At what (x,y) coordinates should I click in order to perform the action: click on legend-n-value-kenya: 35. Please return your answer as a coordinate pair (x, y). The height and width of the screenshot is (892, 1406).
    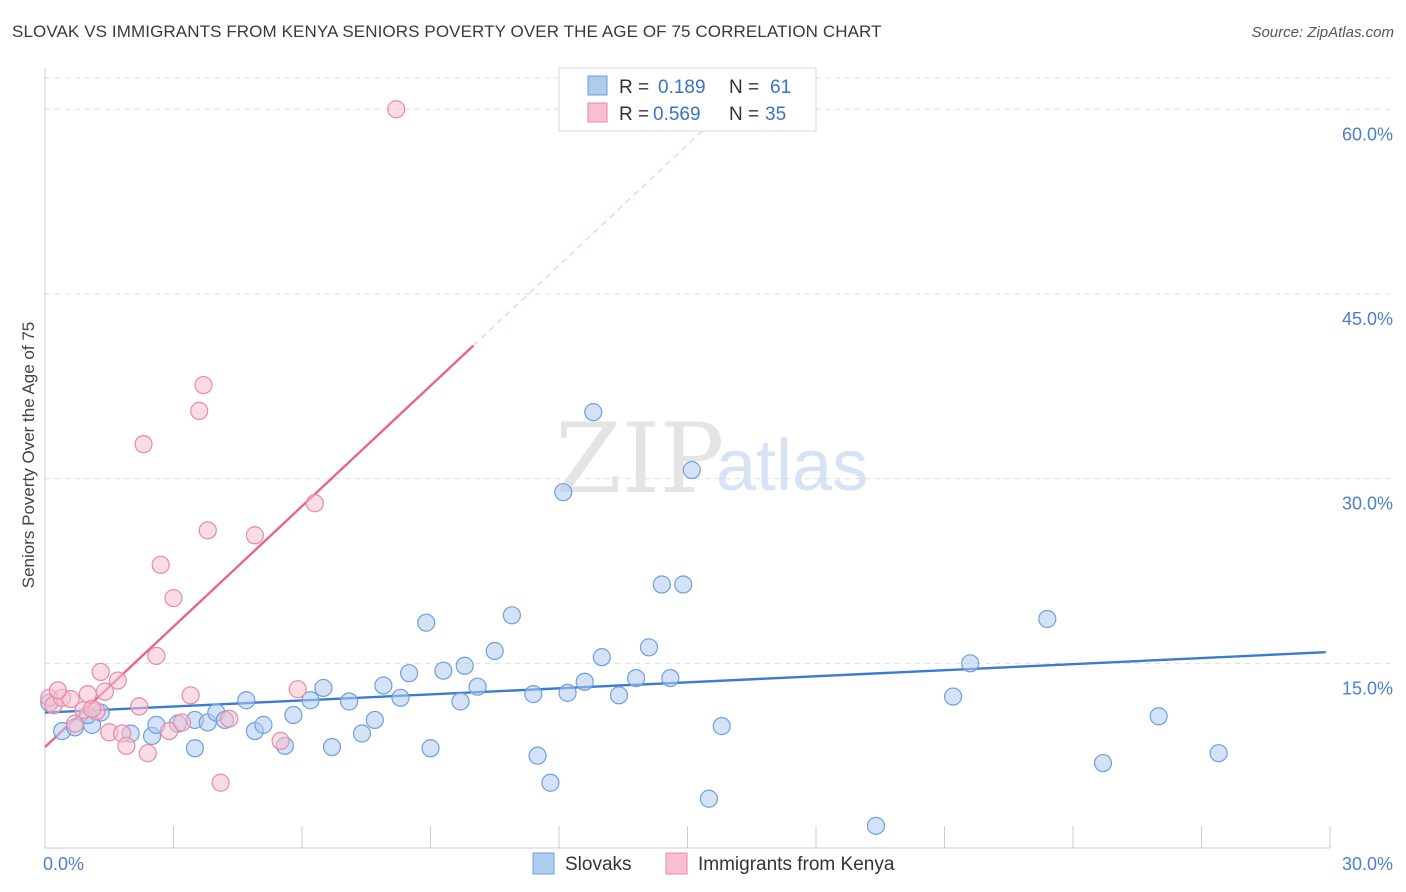
    Looking at the image, I should click on (775, 114).